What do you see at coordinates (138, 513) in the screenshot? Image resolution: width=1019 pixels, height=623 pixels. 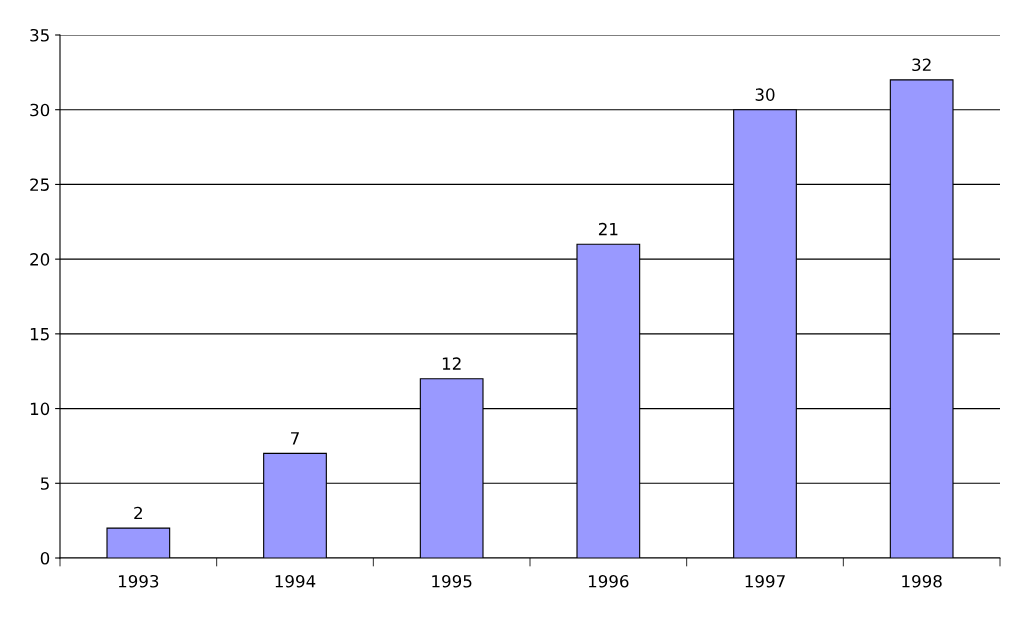 I see `data-label: 2` at bounding box center [138, 513].